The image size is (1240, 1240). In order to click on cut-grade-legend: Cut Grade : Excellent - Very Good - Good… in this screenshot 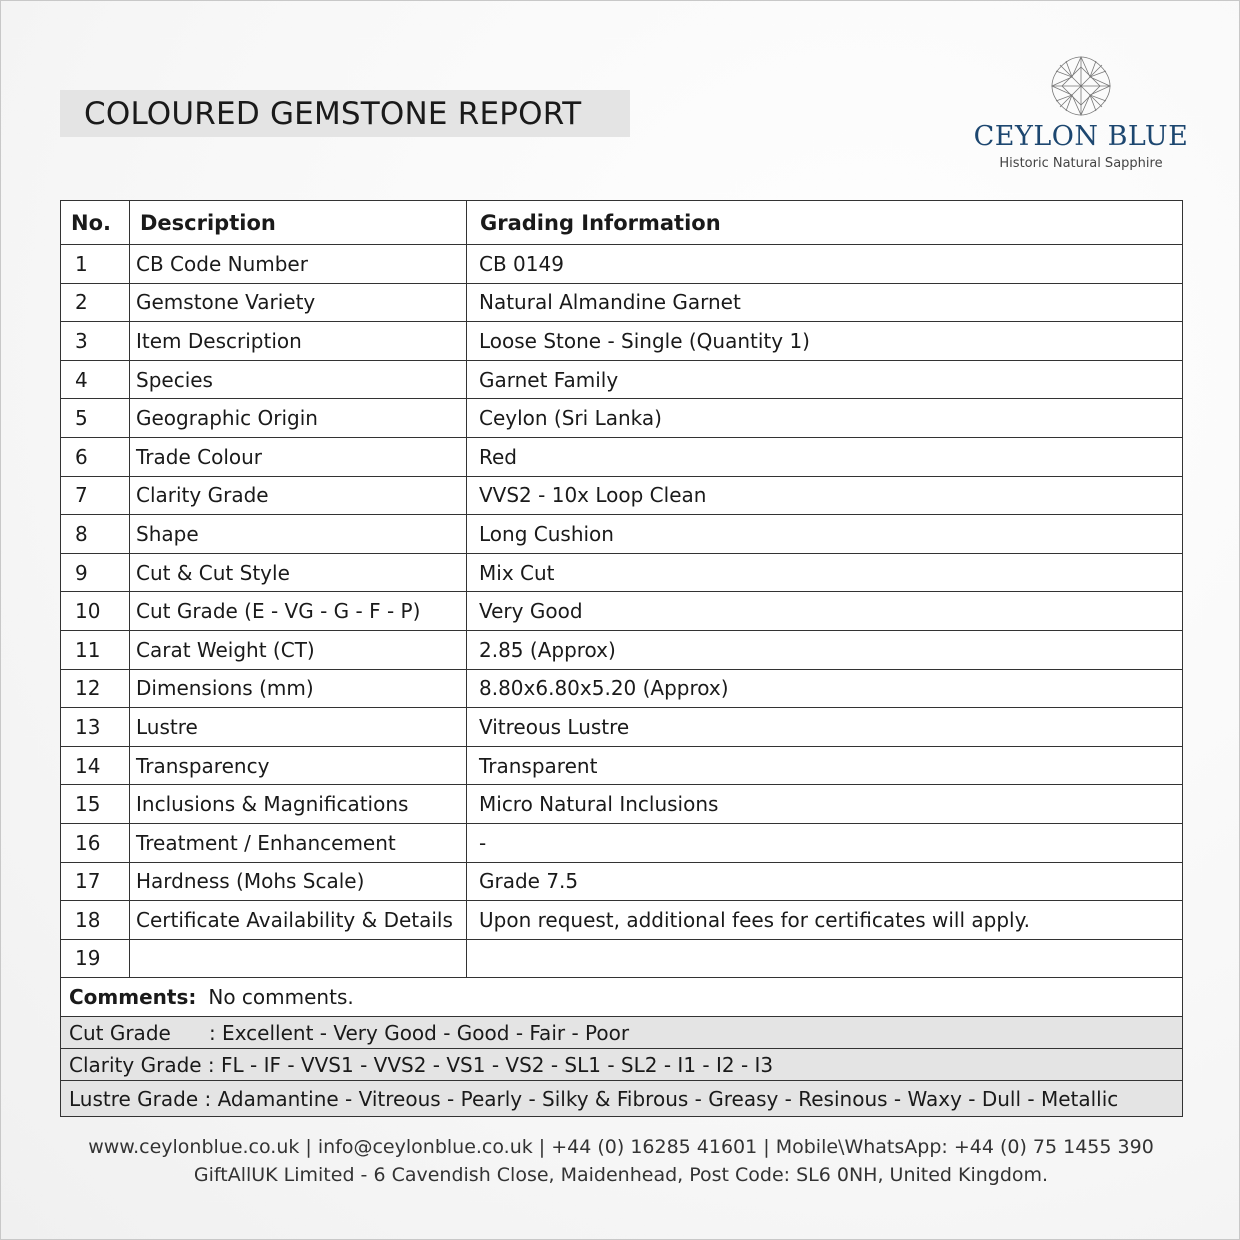, I will do `click(621, 1033)`.